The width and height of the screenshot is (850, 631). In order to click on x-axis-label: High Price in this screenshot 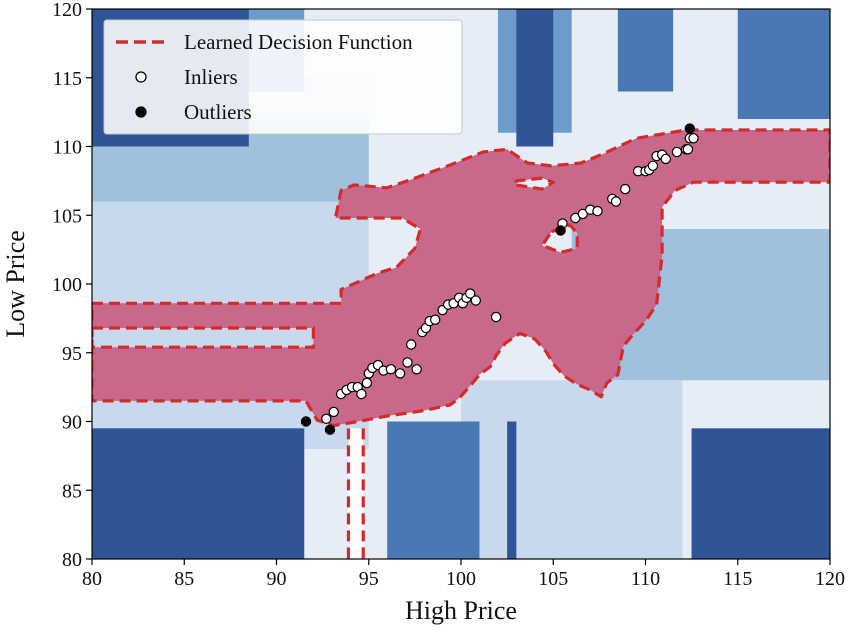, I will do `click(461, 610)`.